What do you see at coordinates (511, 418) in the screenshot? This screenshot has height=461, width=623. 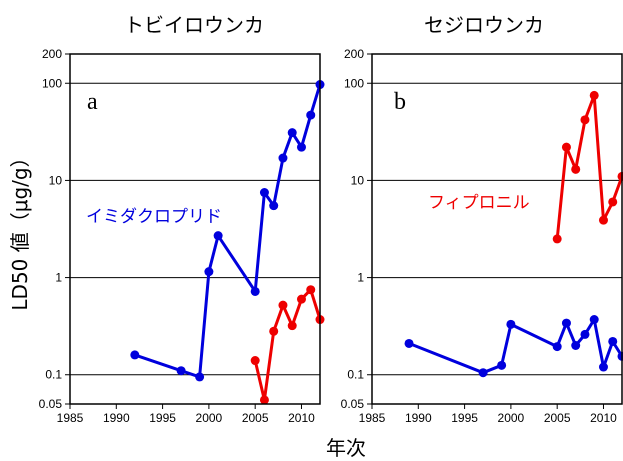 I see `panel-b-x-tick-label: 2000` at bounding box center [511, 418].